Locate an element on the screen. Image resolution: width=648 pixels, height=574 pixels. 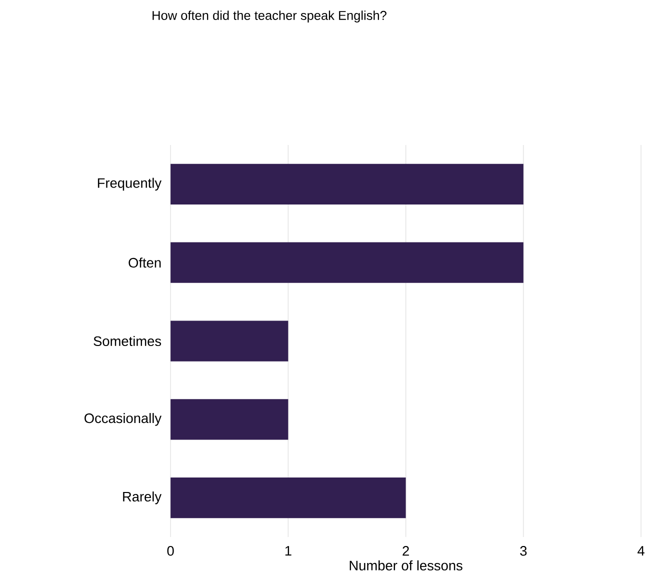
x-tick-label: 3 is located at coordinates (523, 551).